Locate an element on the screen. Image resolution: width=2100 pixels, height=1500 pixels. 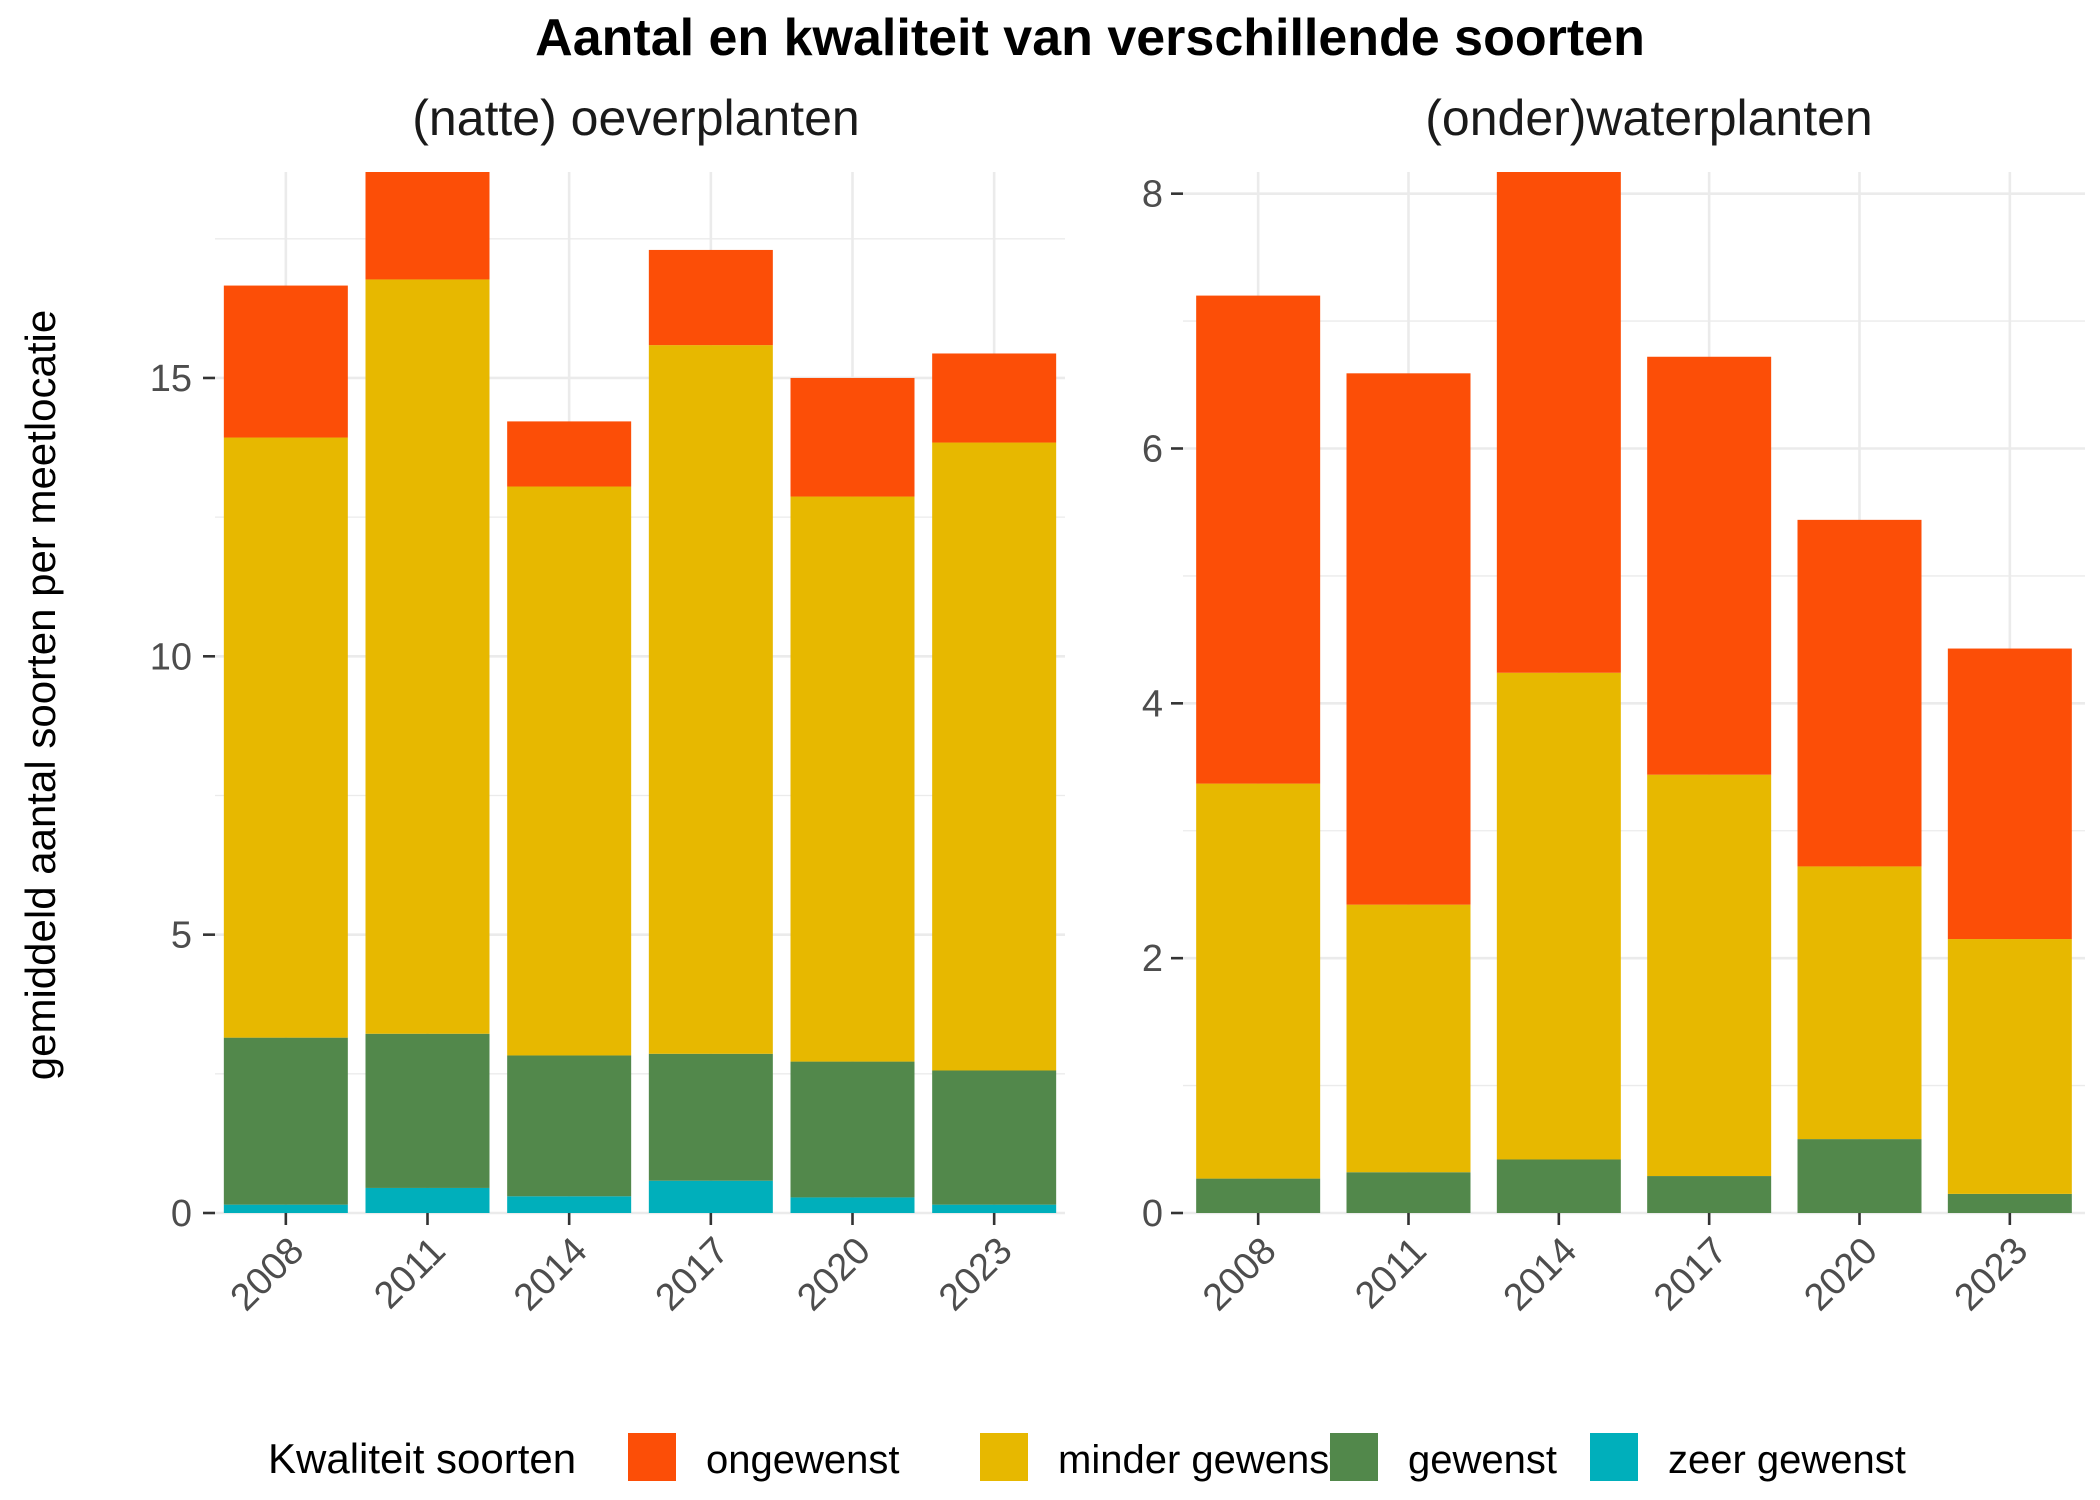
panel-title: (onder)waterplanten is located at coordinates (1649, 118).